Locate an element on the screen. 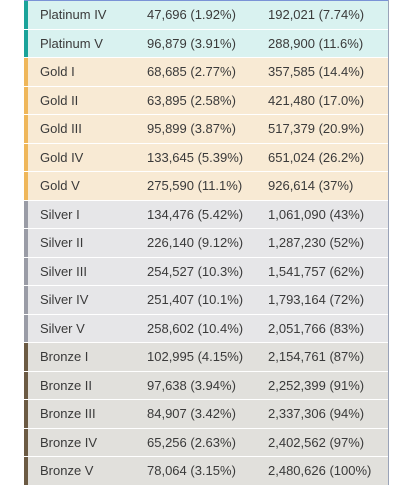 This screenshot has height=485, width=412. player-count-cell: 78,064 (3.15%) is located at coordinates (191, 471).